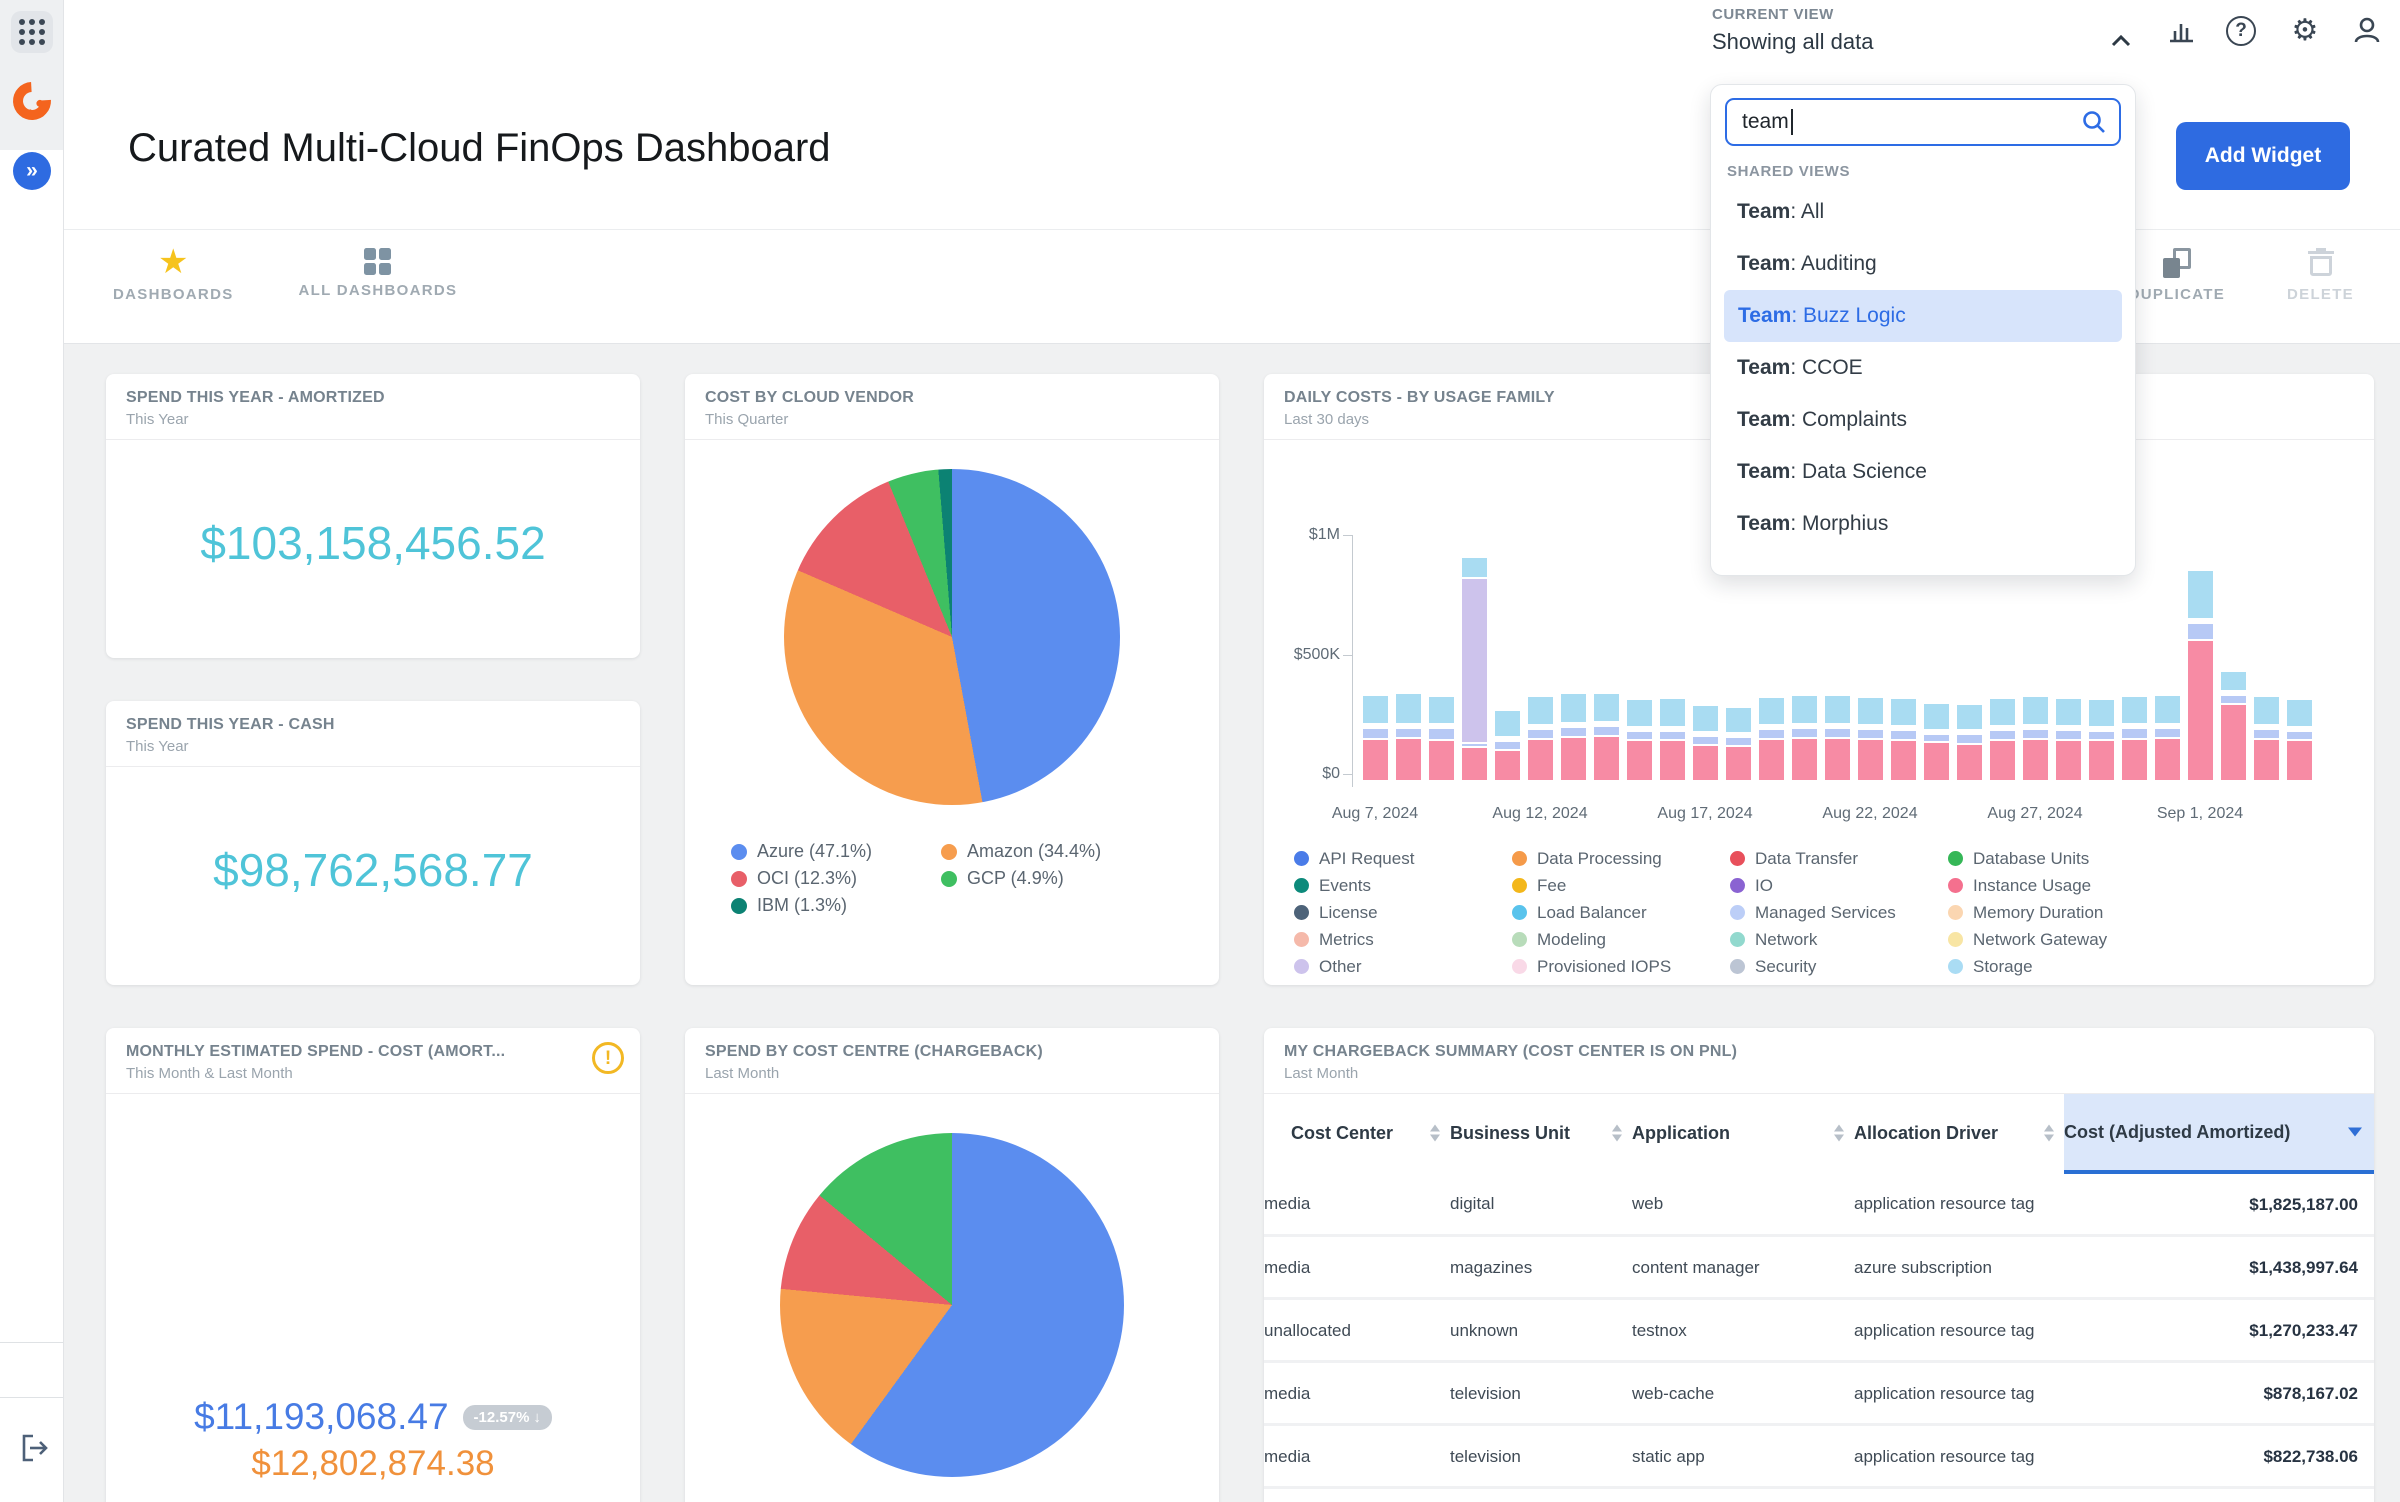  Describe the element at coordinates (1773, 14) in the screenshot. I see `current-view-label: CURRENT VIEW` at that location.